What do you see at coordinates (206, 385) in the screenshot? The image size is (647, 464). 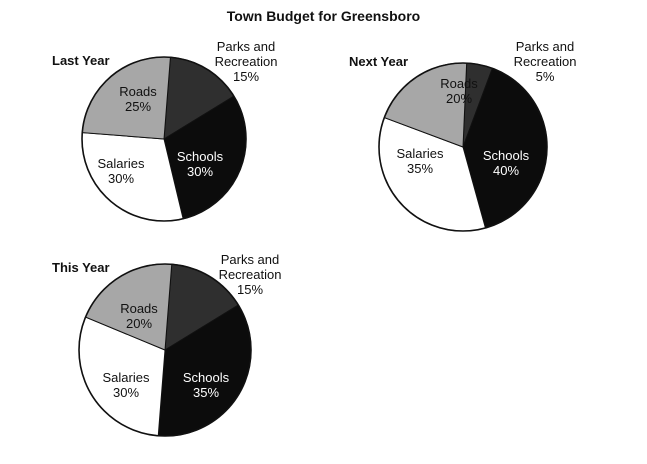 I see `slice-label-schools: Schools 35%` at bounding box center [206, 385].